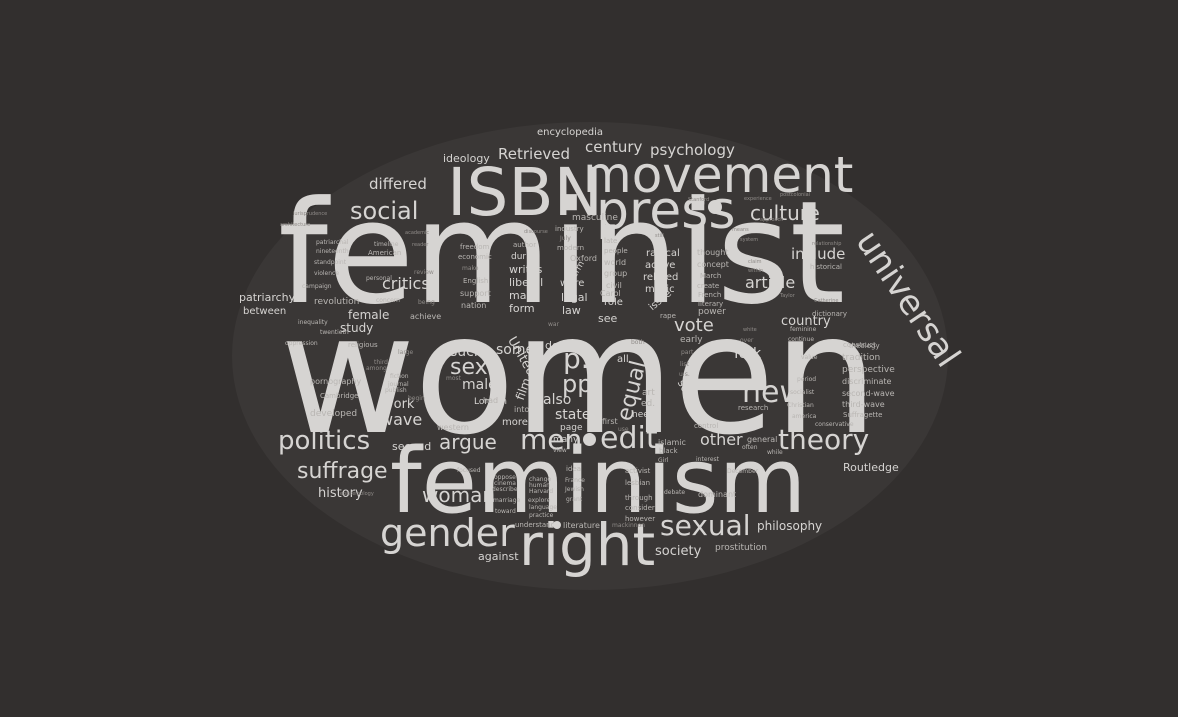 The width and height of the screenshot is (1178, 717). What do you see at coordinates (807, 379) in the screenshot?
I see `word-period: period` at bounding box center [807, 379].